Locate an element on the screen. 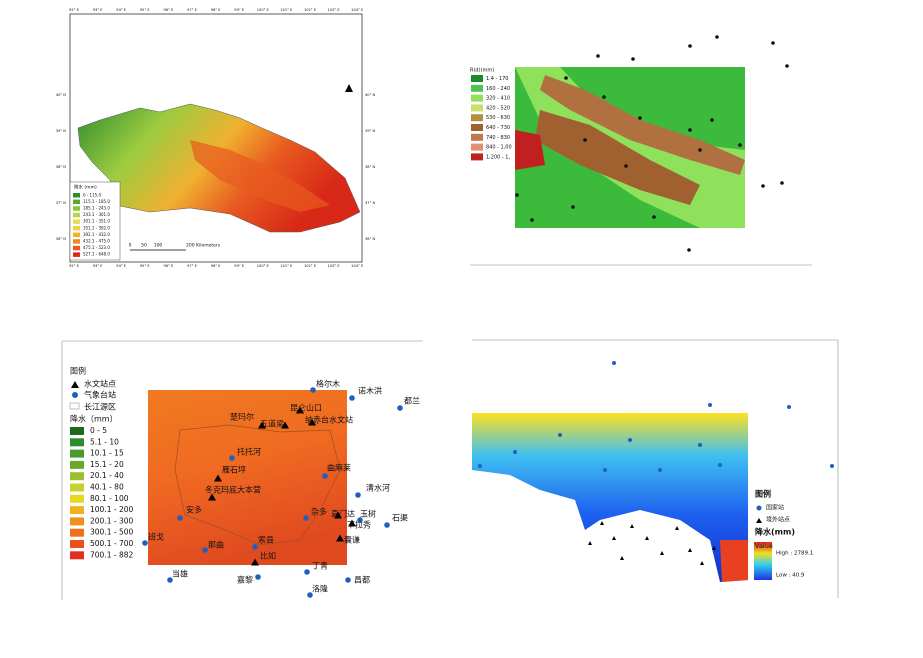 The image size is (923, 658). station-label: 清水河 is located at coordinates (378, 488).